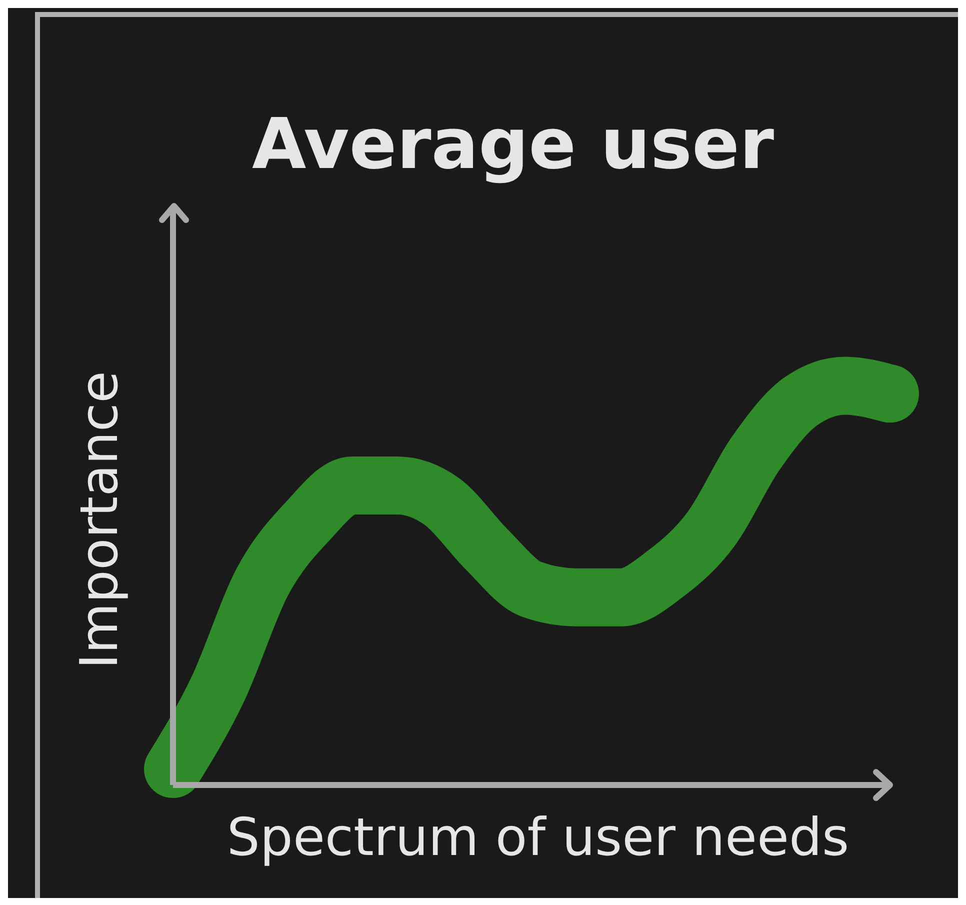 The width and height of the screenshot is (966, 905). What do you see at coordinates (538, 838) in the screenshot?
I see `x-axis-title: Spectrum of user needs` at bounding box center [538, 838].